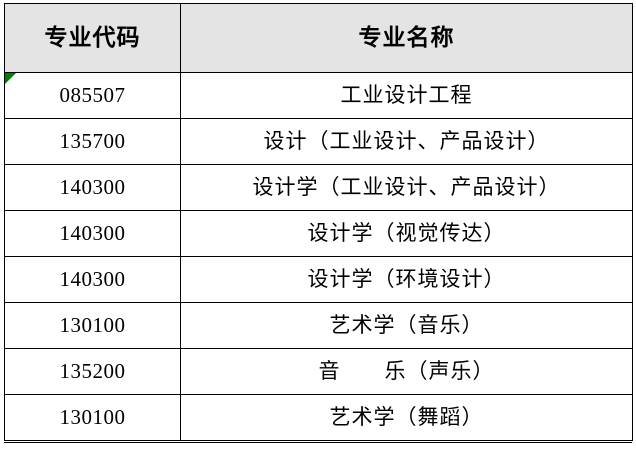 This screenshot has height=453, width=636. Describe the element at coordinates (406, 38) in the screenshot. I see `column-header-major-name: 专业名称` at that location.